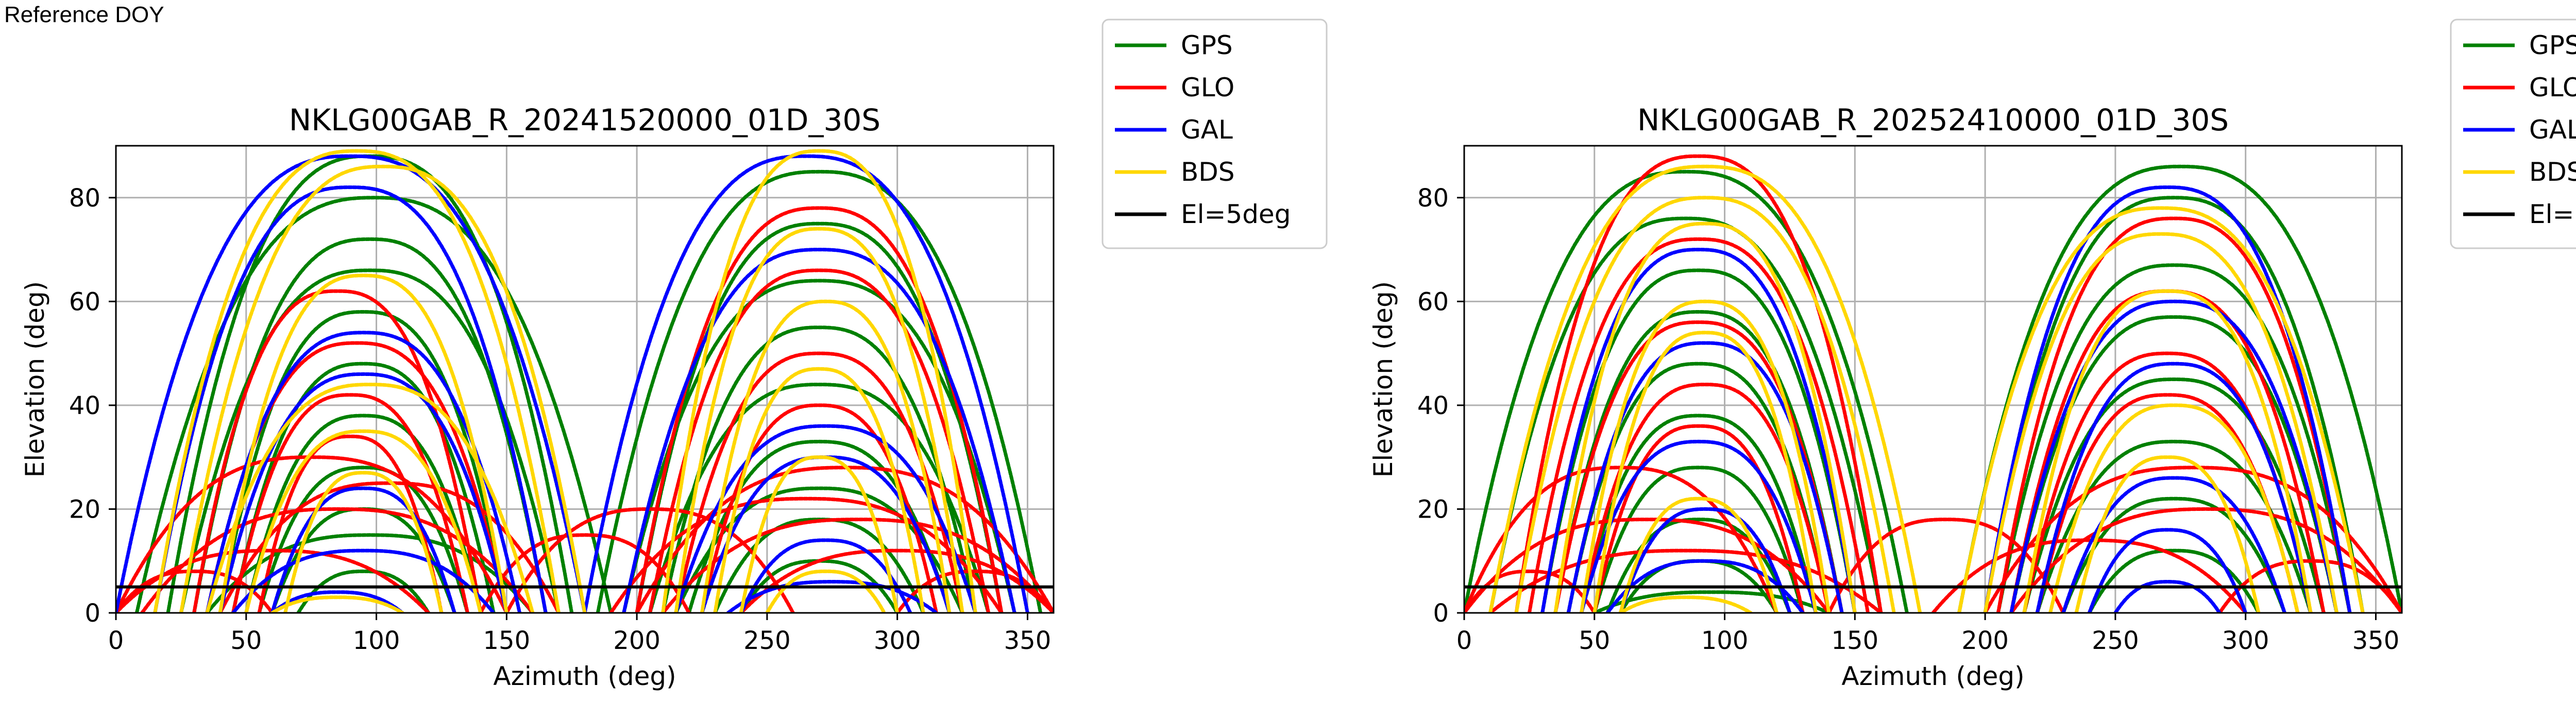  I want to click on y-tick-label: 20, so click(84, 509).